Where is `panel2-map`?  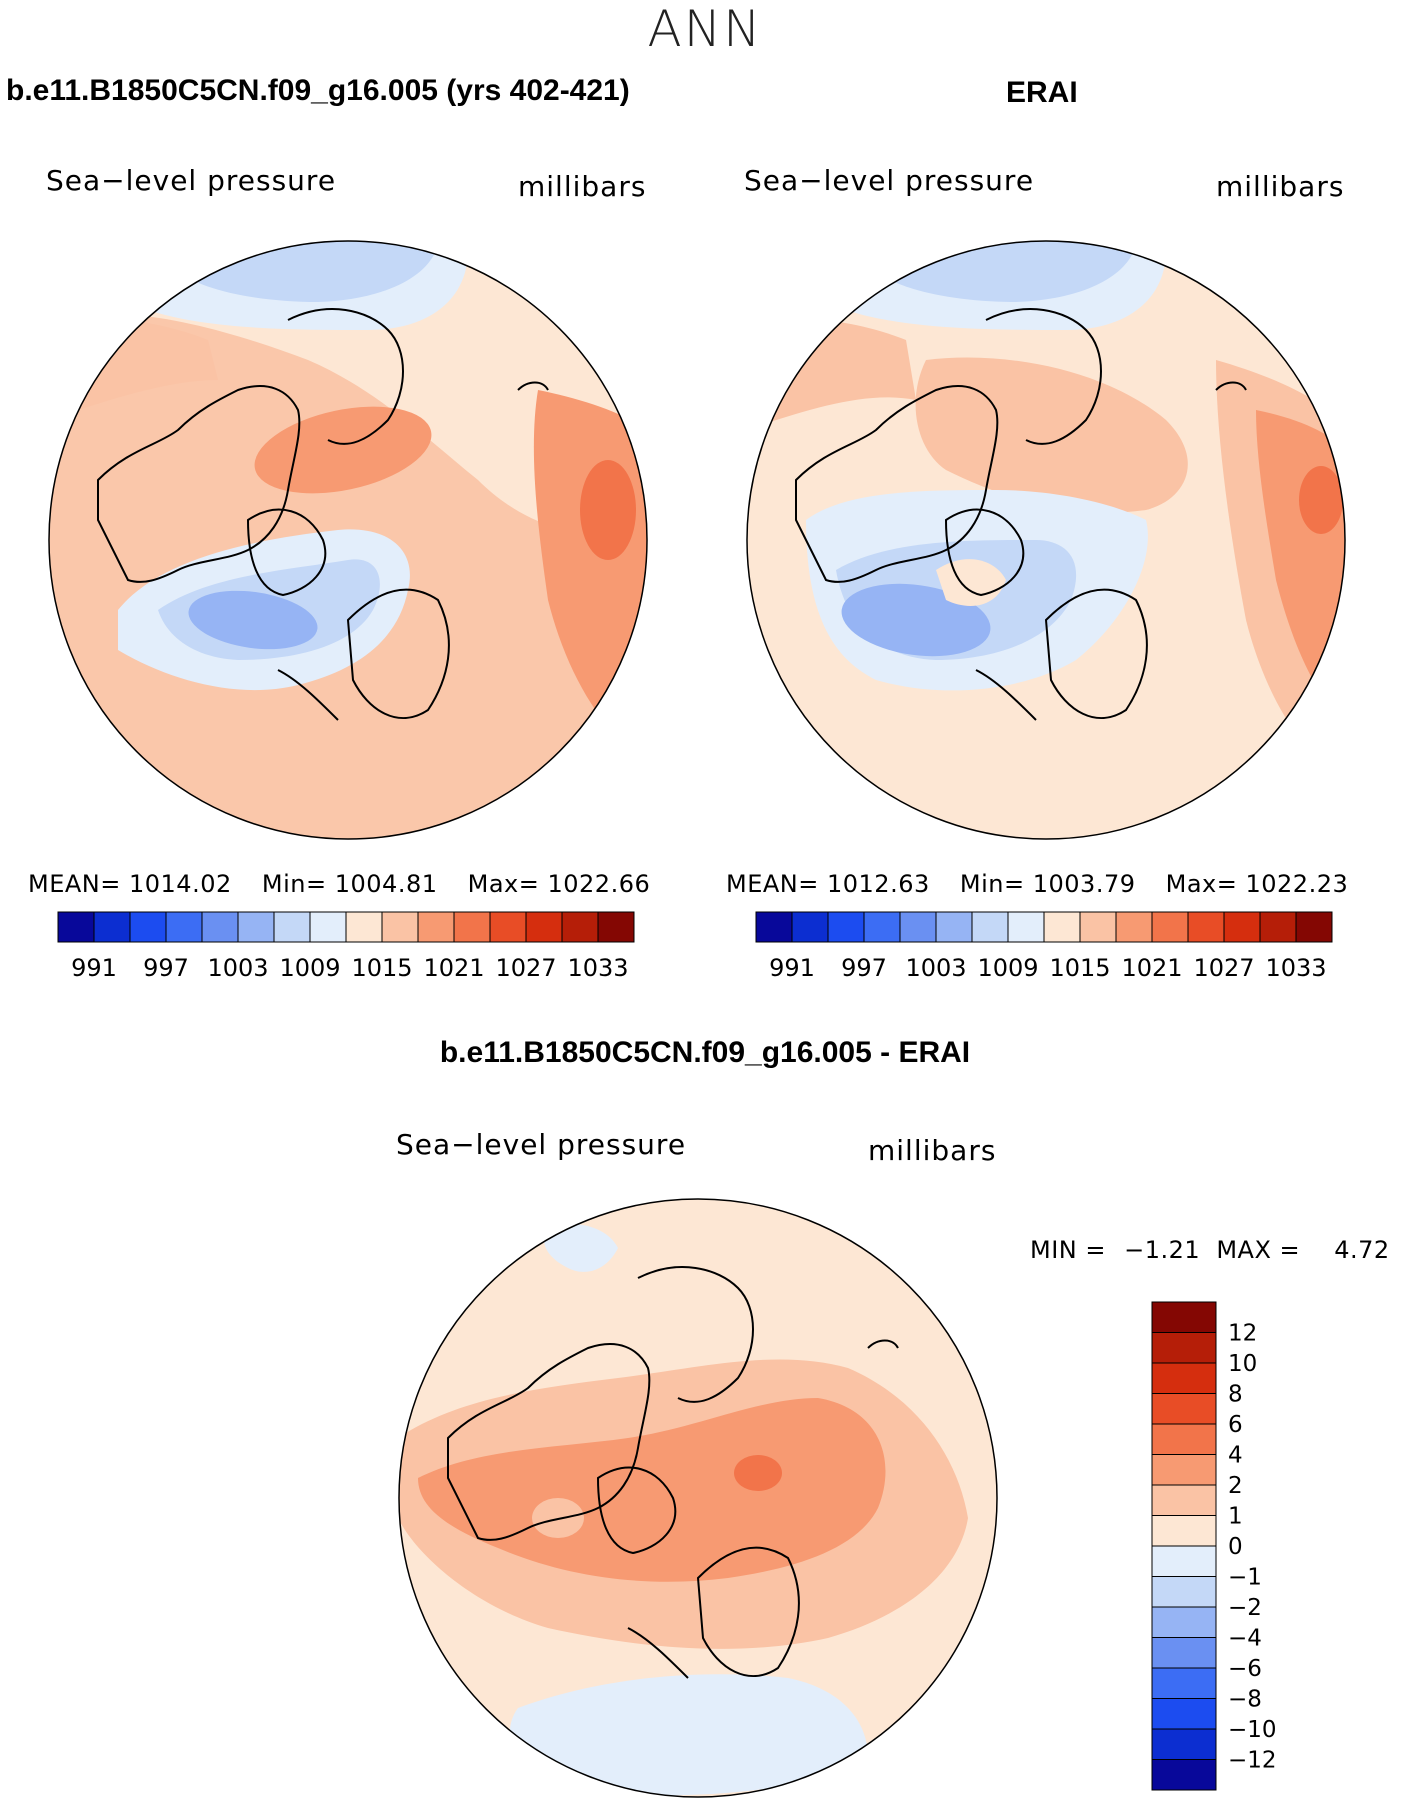
panel2-map is located at coordinates (1046, 540).